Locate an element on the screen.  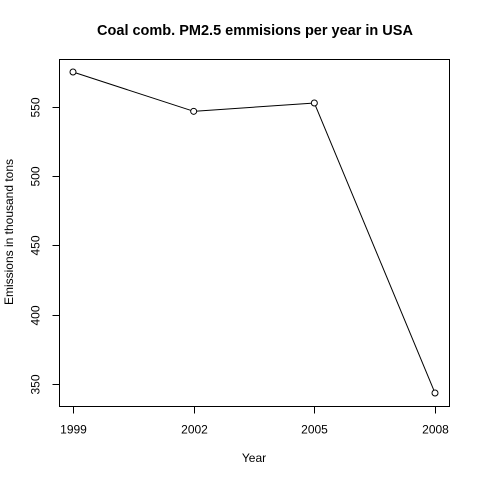
y-tick-label: 500 is located at coordinates (36, 176).